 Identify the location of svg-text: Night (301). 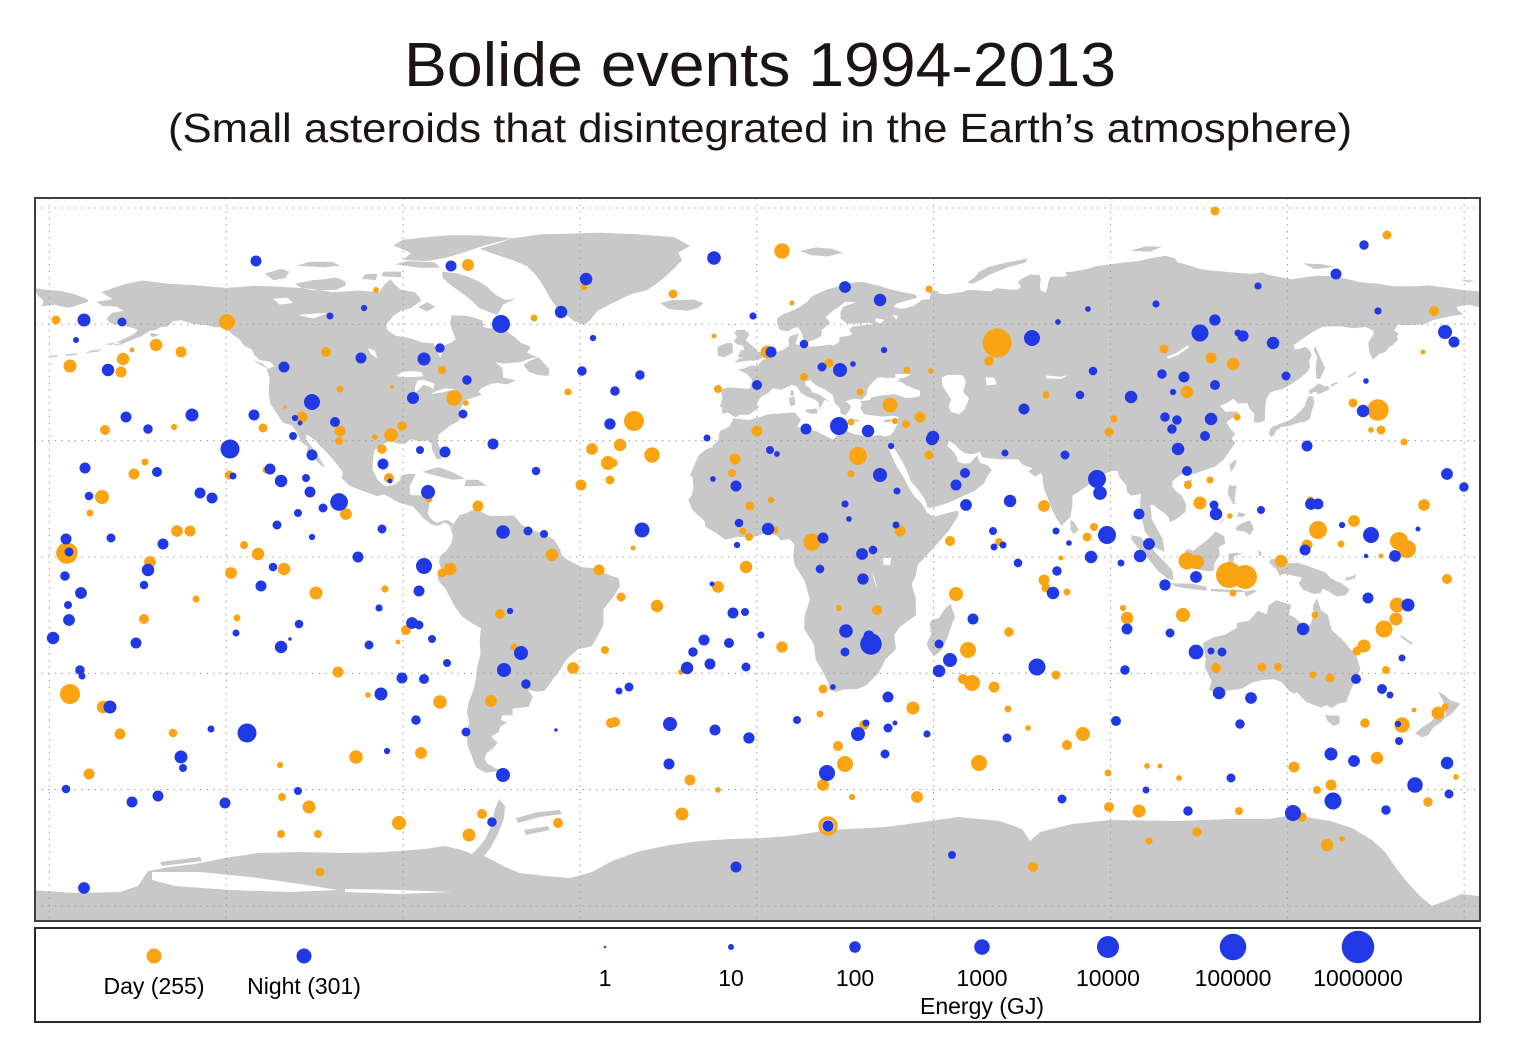
(304, 986).